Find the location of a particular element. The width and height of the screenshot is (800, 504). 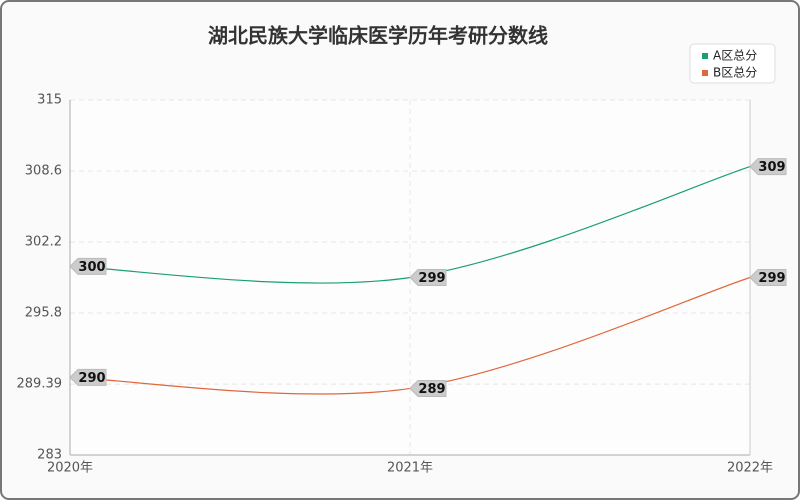

x-tick-label: 2020年 is located at coordinates (70, 468).